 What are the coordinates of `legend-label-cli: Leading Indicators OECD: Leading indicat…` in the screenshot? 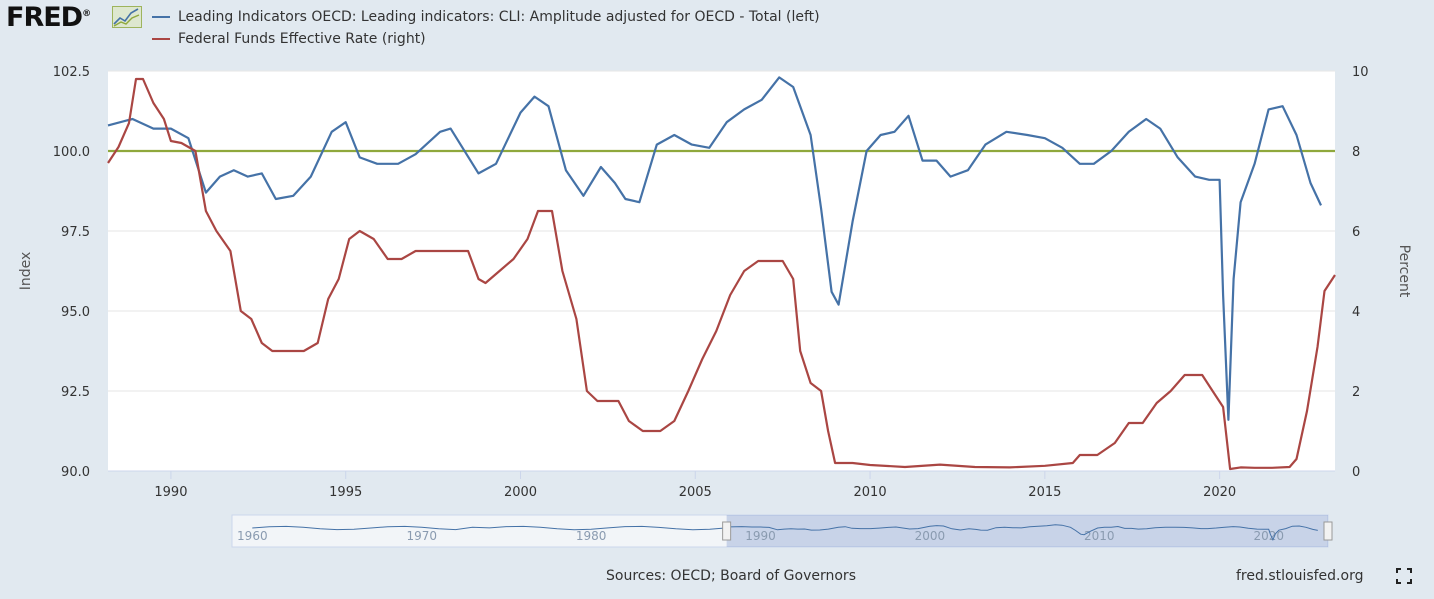 It's located at (499, 17).